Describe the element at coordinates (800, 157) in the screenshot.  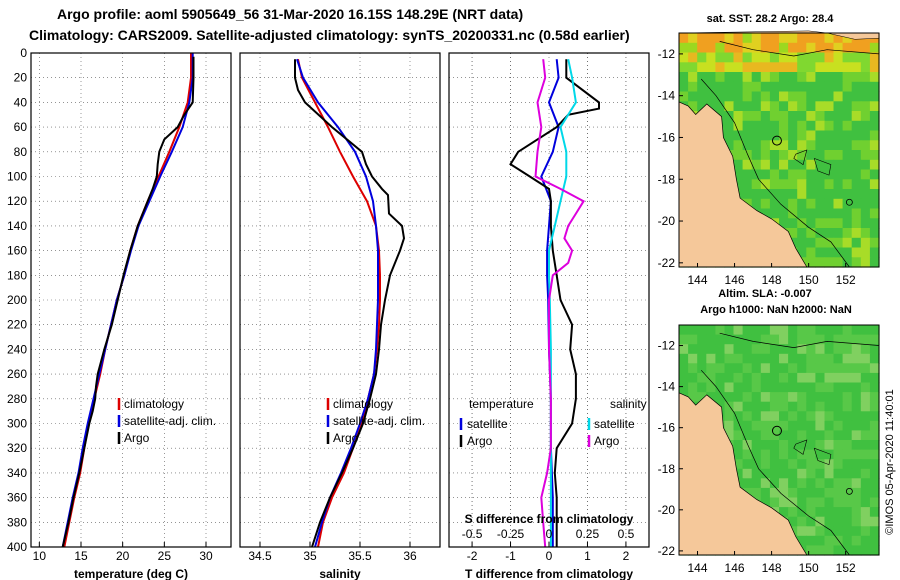
I see `reef-outline` at that location.